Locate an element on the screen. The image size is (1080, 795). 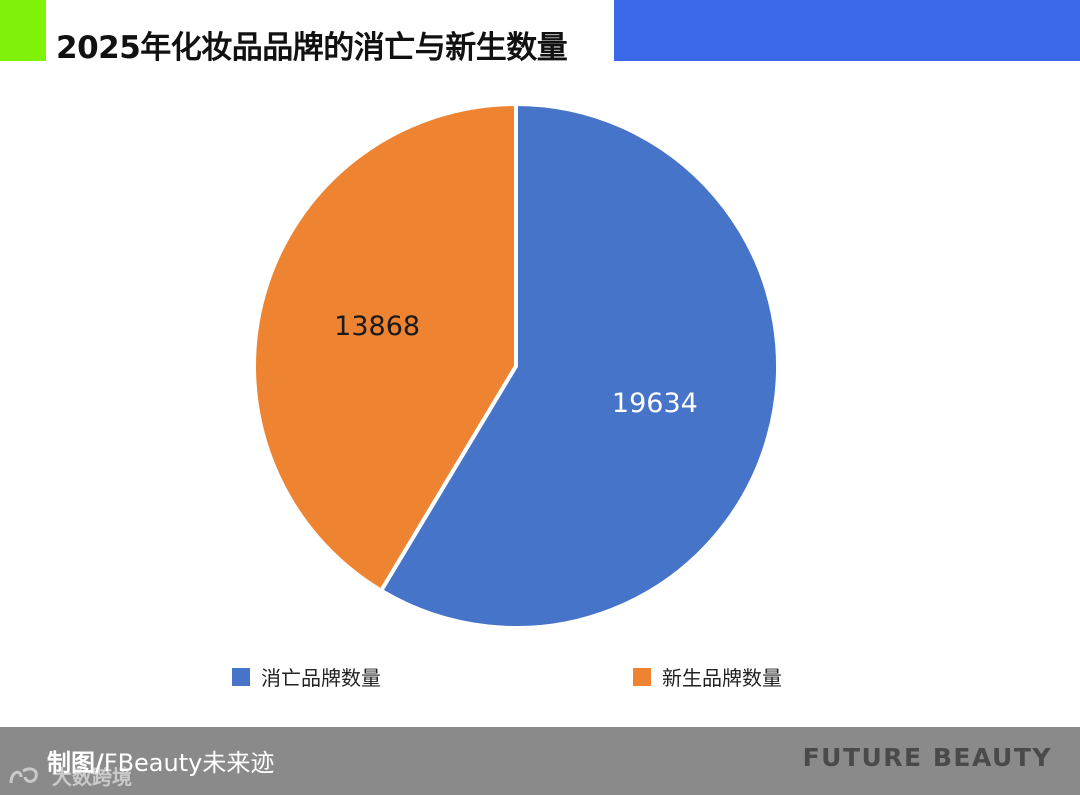
legend-swatch-perished is located at coordinates (241, 676).